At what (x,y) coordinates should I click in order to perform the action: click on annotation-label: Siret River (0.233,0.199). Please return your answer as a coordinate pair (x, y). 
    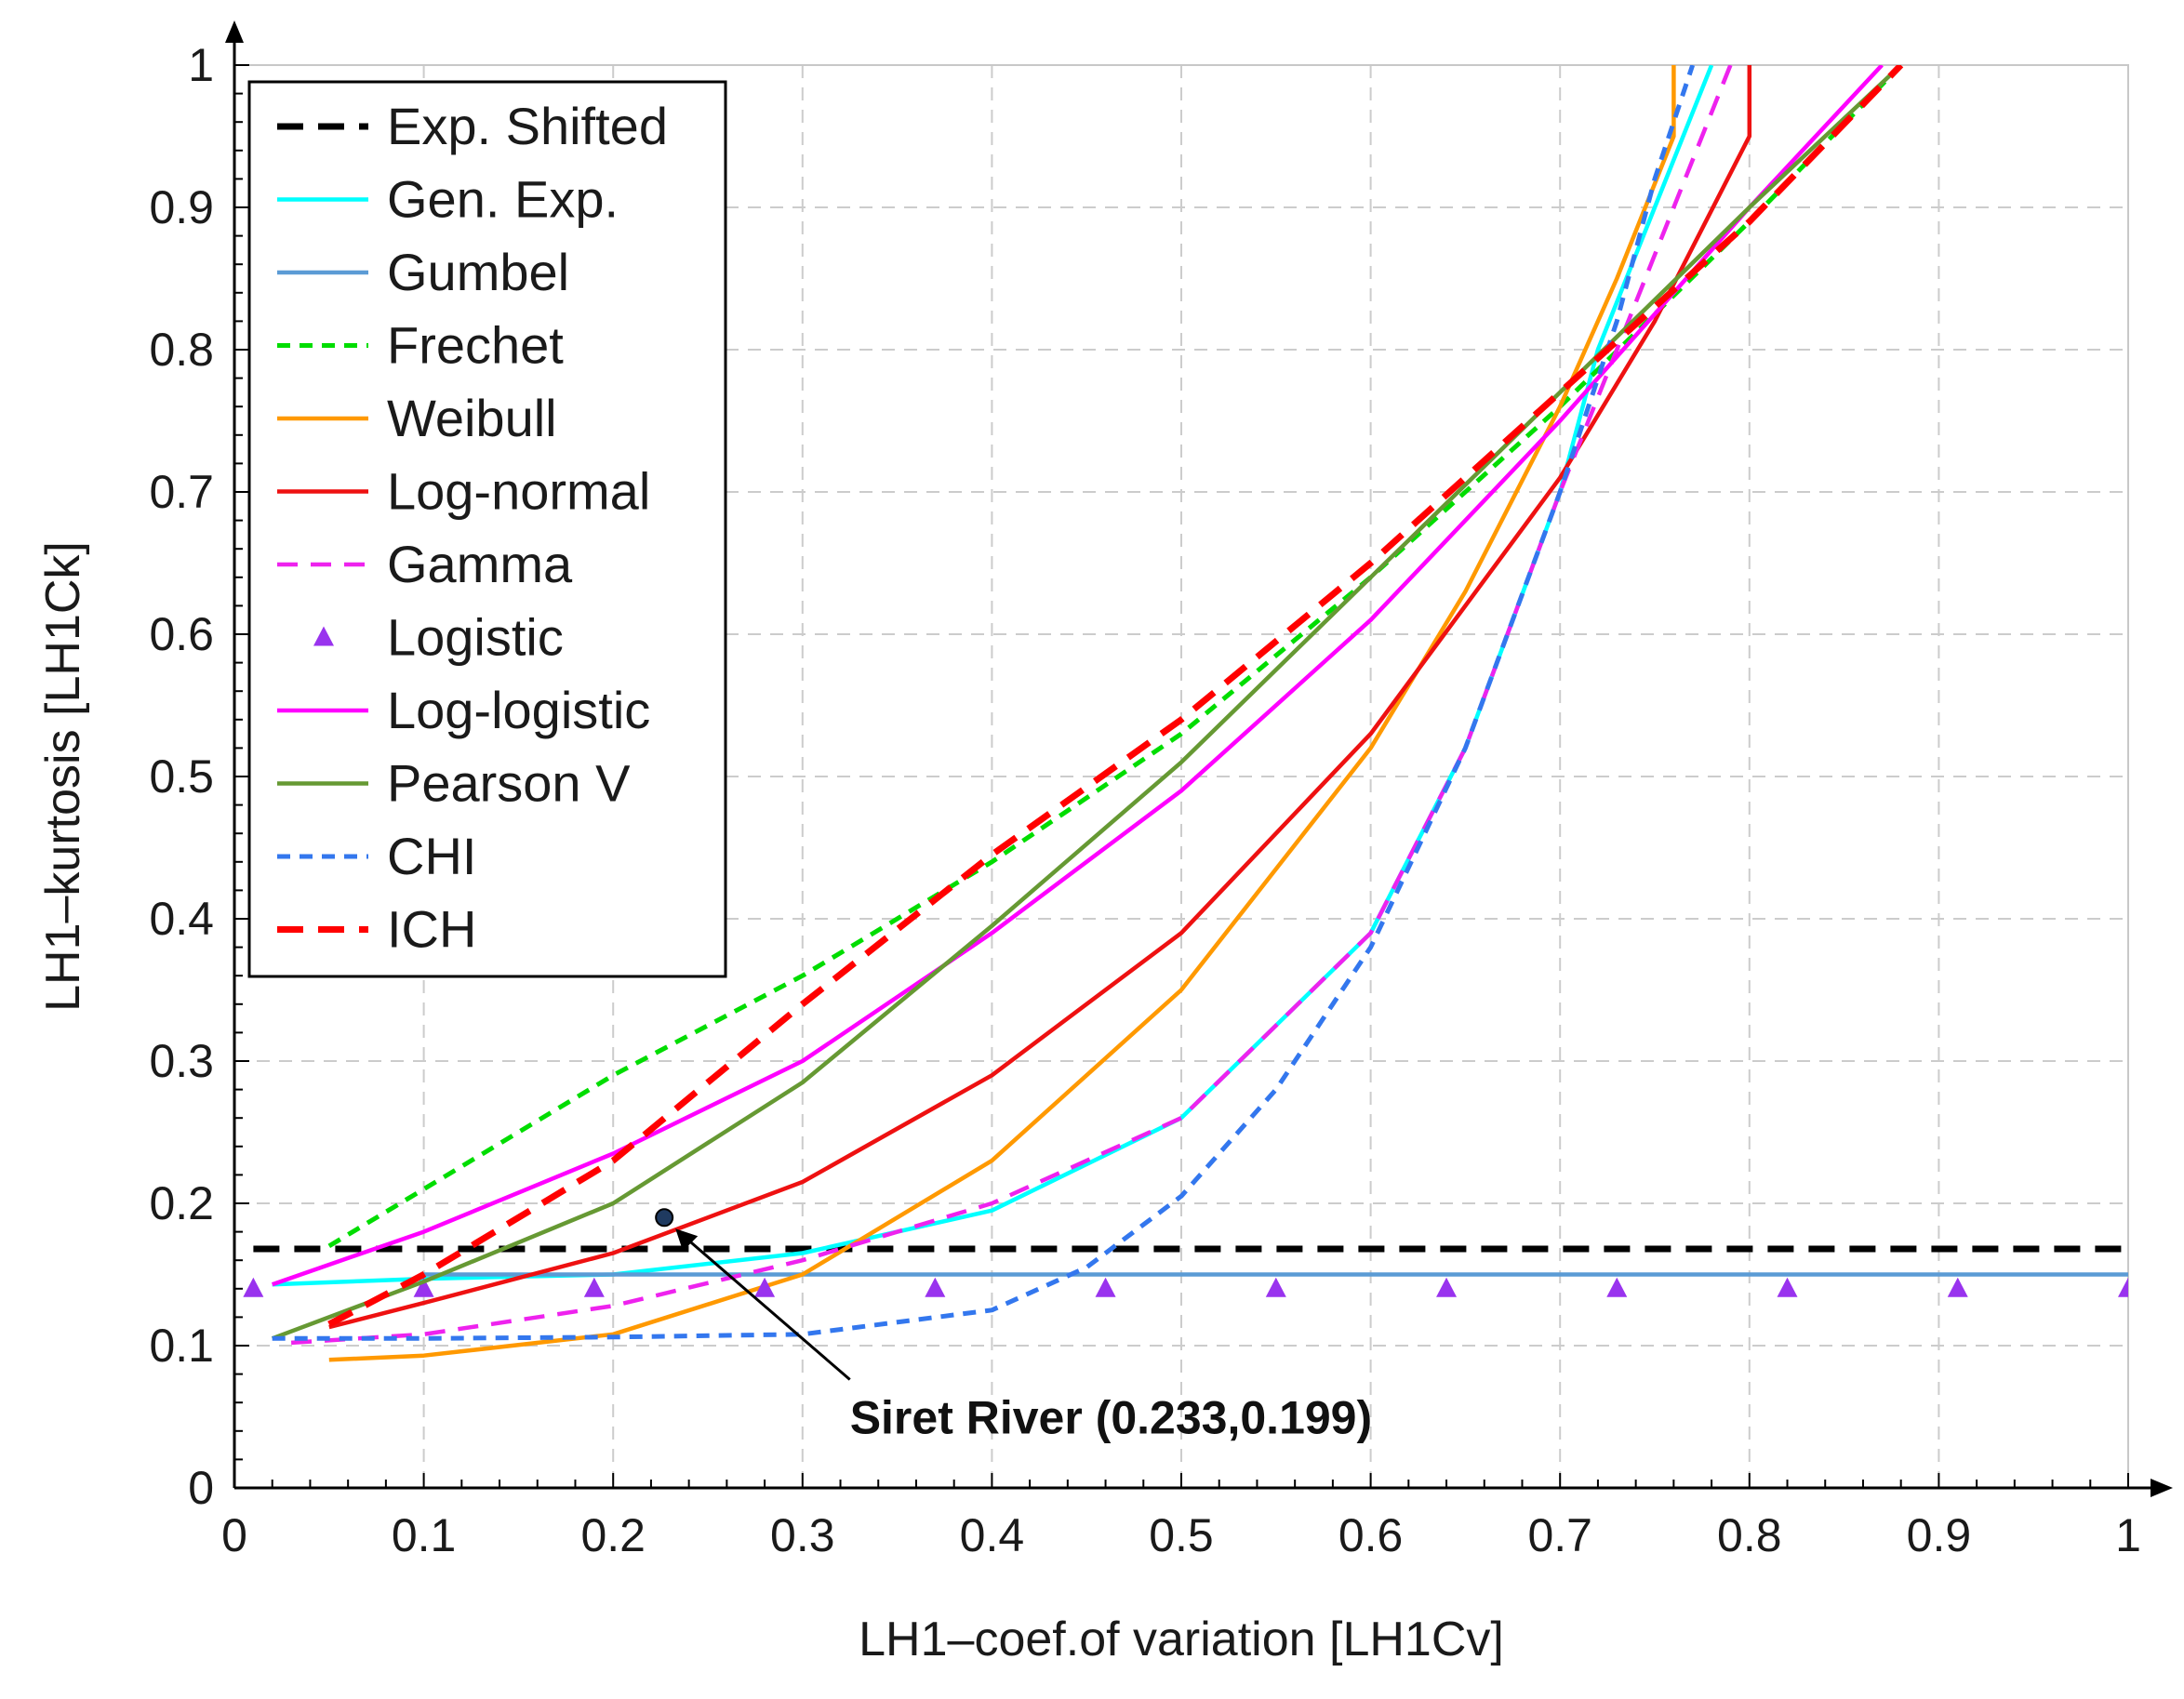
    Looking at the image, I should click on (1111, 1418).